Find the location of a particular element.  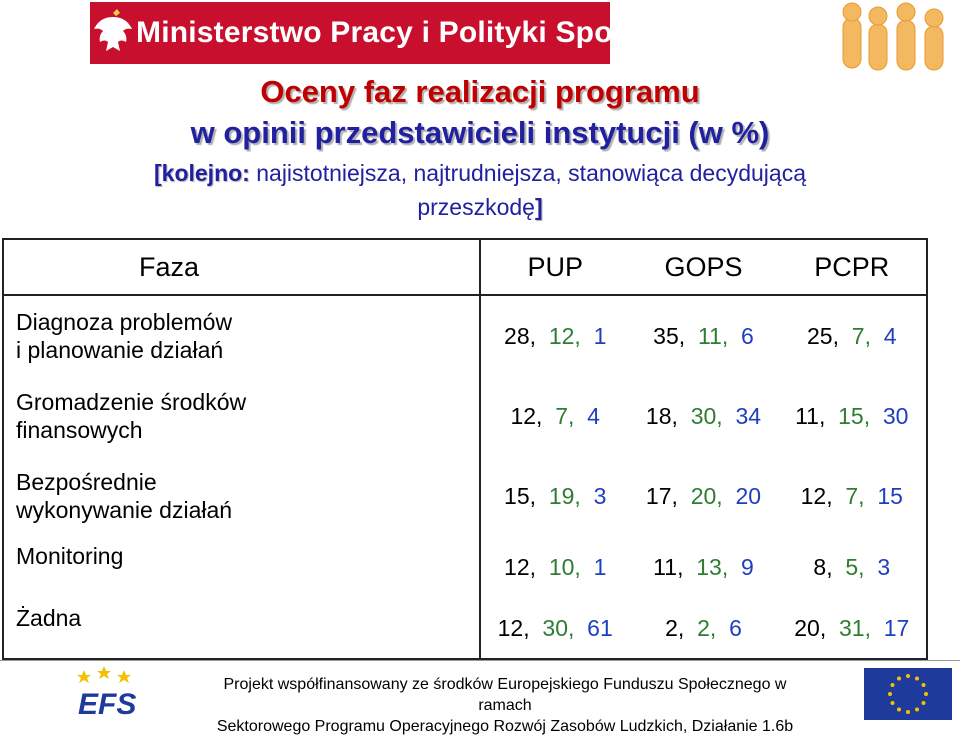

table-row: Żadna 12, 30, 61 2, 2, 6 20, 31, 17 is located at coordinates (465, 628).